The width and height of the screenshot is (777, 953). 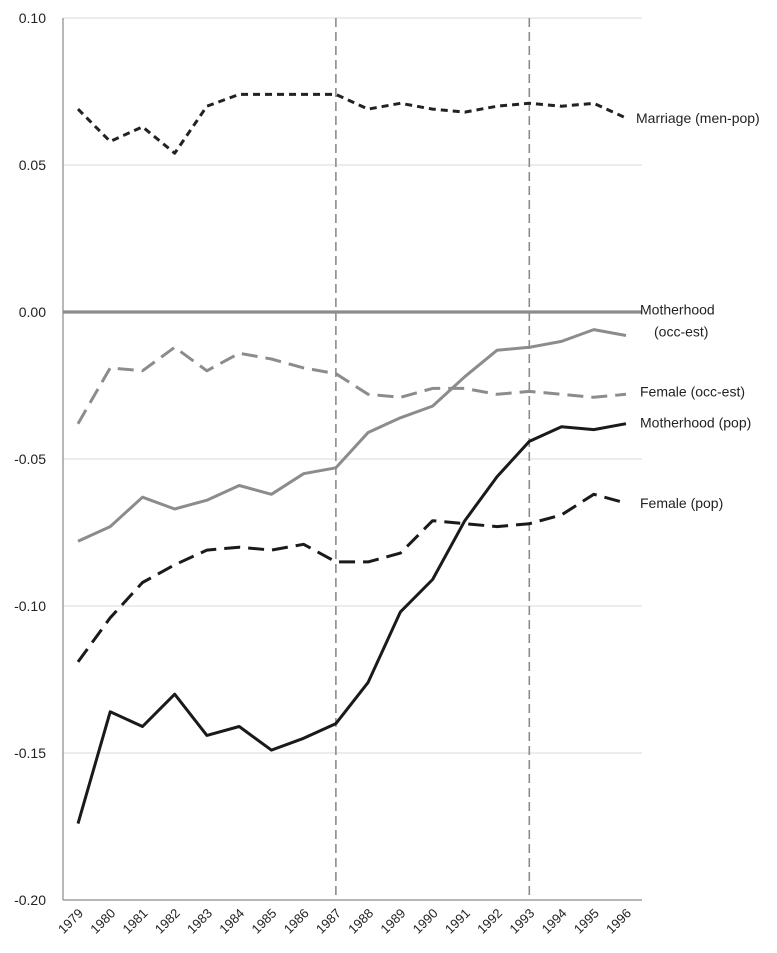 I want to click on series-label: Marriage (men-pop), so click(x=698, y=118).